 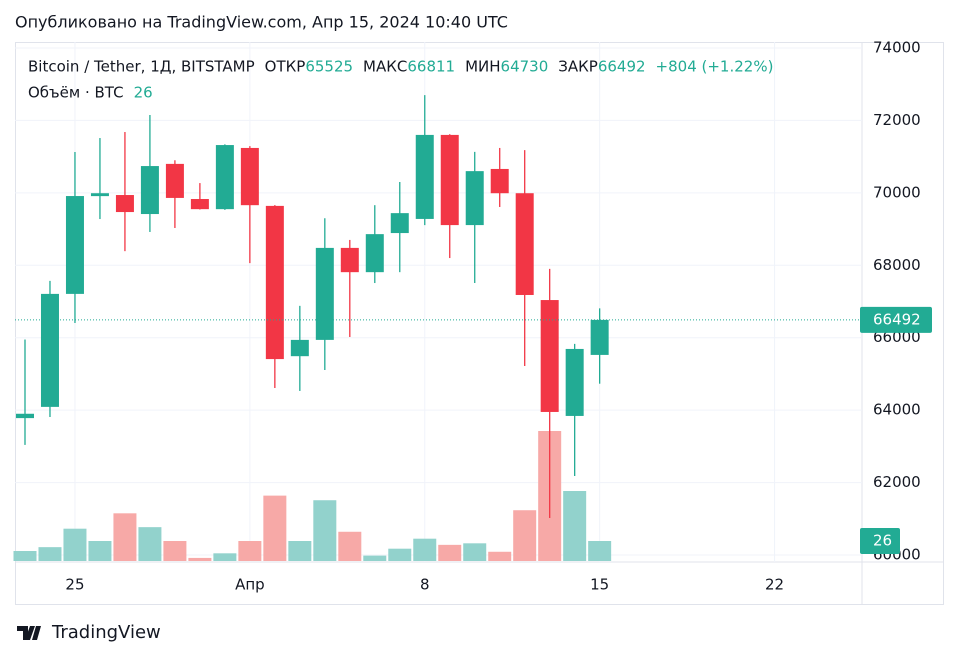 I want to click on volume-badge, so click(x=880, y=541).